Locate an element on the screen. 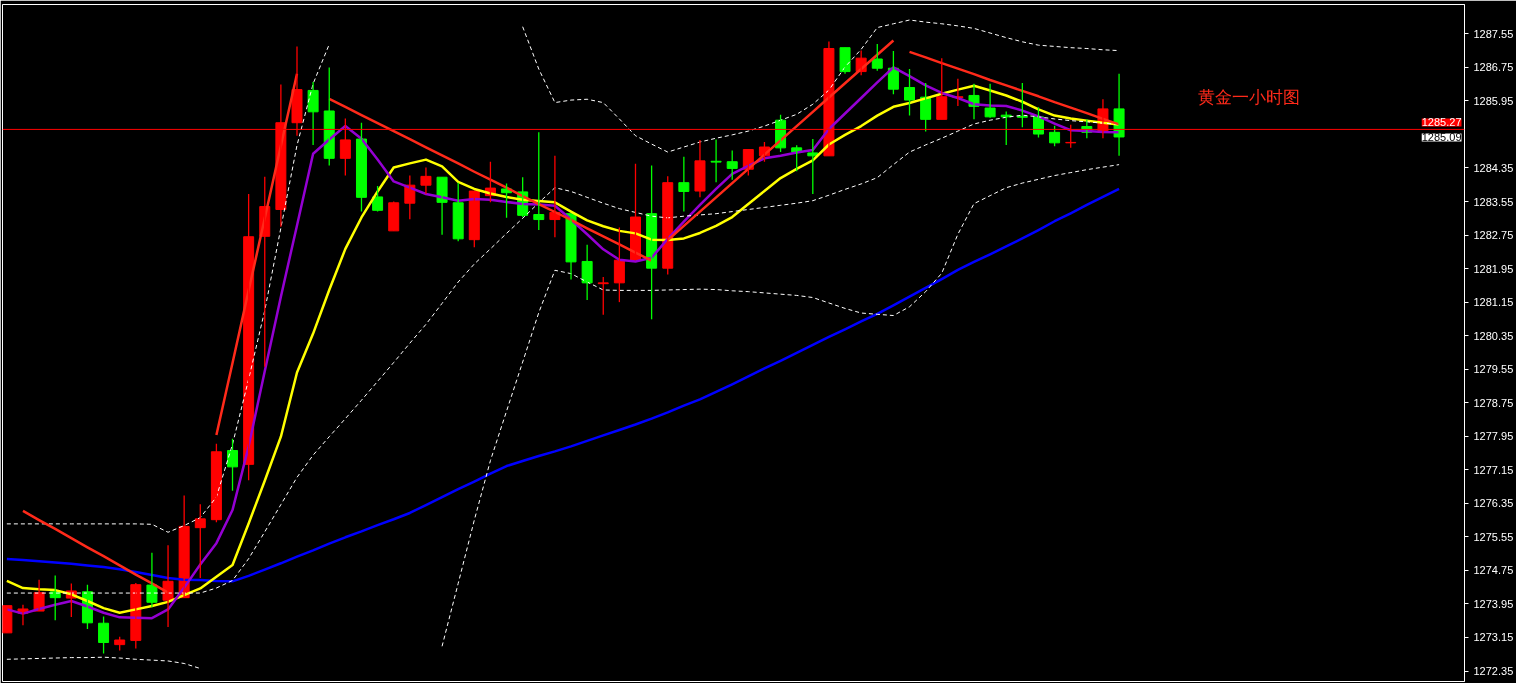 This screenshot has height=683, width=1516. y-tick-label: 1286.75 is located at coordinates (1493, 67).